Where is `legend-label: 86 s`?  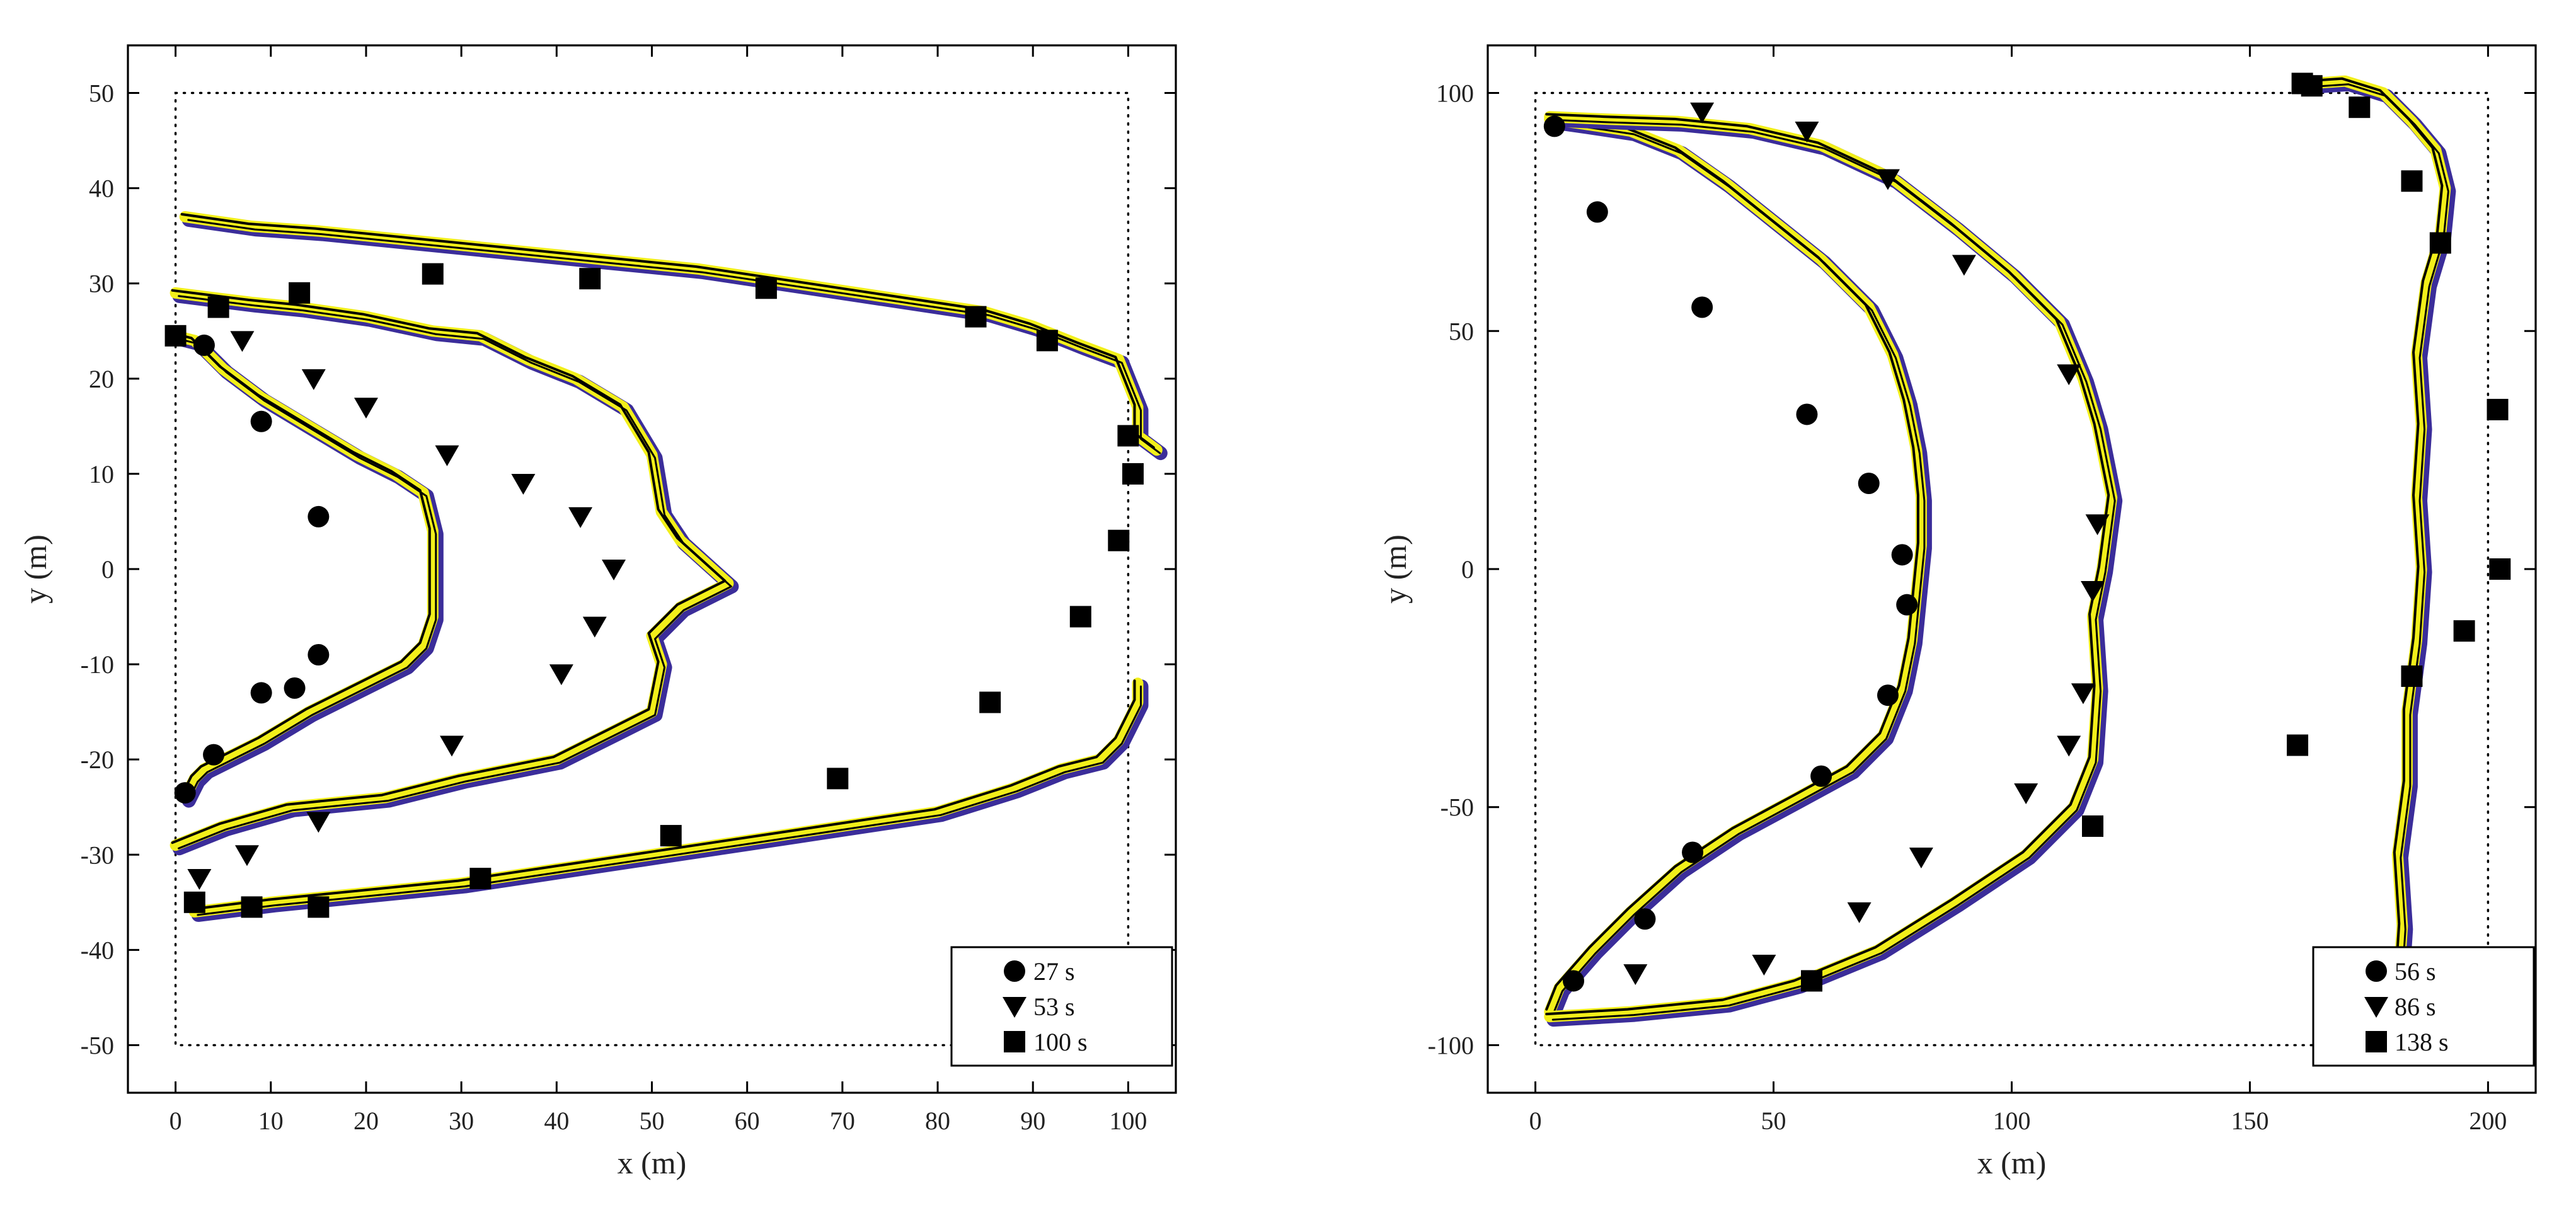
legend-label: 86 s is located at coordinates (2415, 1007).